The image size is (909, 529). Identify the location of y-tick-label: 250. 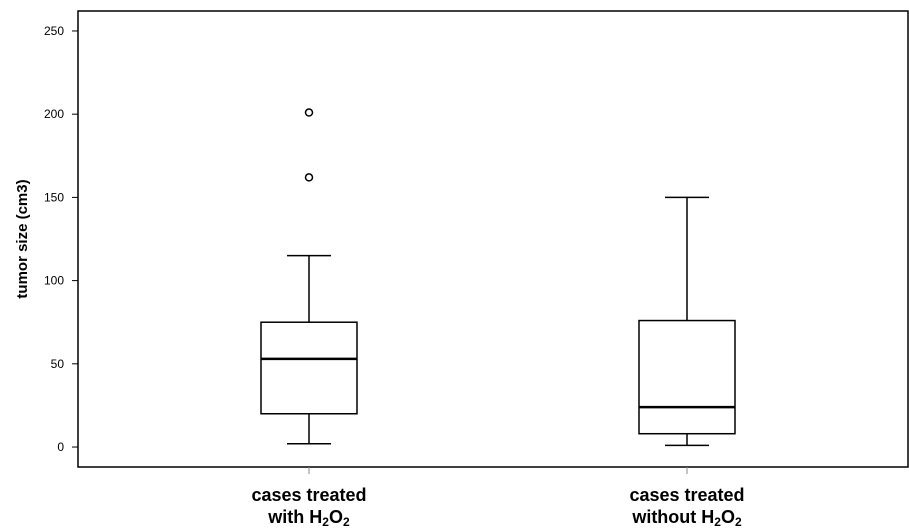
(54, 31).